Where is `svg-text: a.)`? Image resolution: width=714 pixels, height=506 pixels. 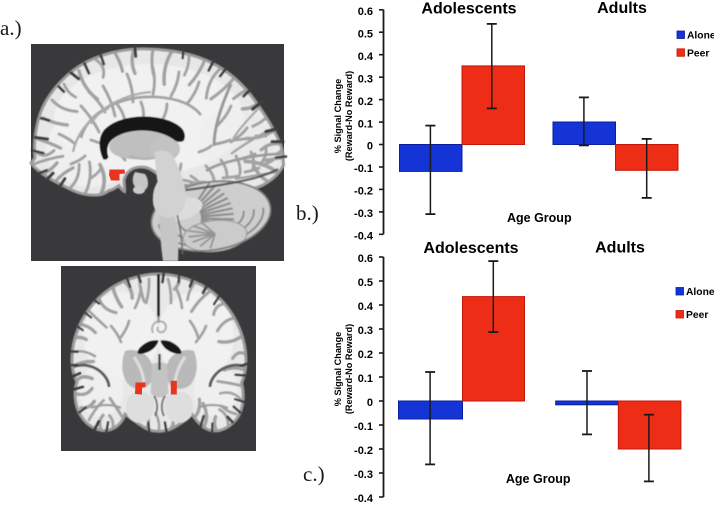 svg-text: a.) is located at coordinates (11, 28).